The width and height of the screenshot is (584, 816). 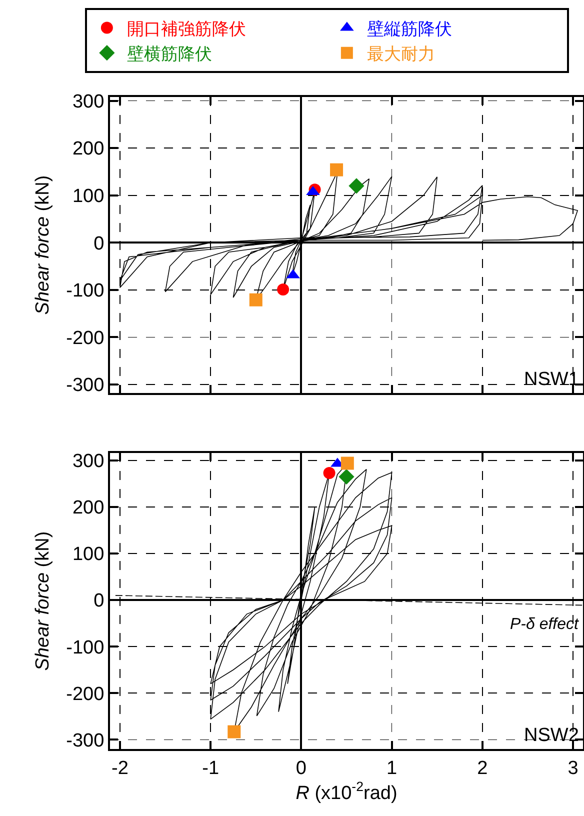 What do you see at coordinates (120, 768) in the screenshot?
I see `x-tick-label: -2` at bounding box center [120, 768].